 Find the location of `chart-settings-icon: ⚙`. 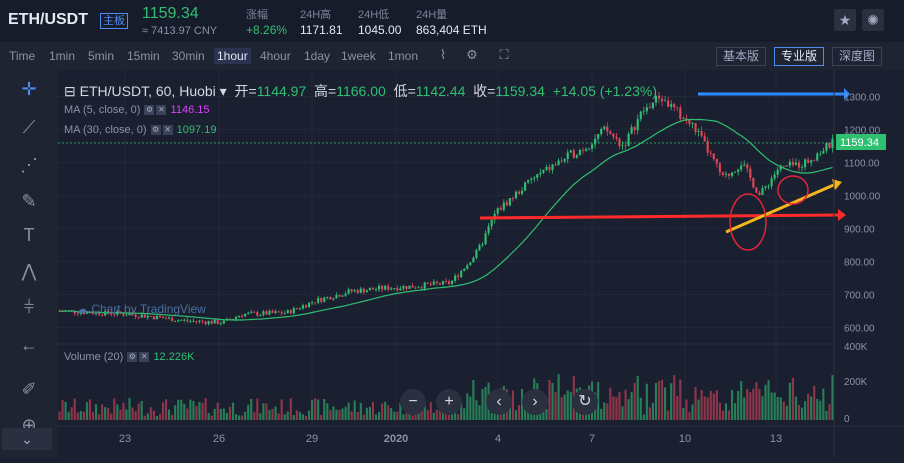

chart-settings-icon: ⚙ is located at coordinates (472, 54).